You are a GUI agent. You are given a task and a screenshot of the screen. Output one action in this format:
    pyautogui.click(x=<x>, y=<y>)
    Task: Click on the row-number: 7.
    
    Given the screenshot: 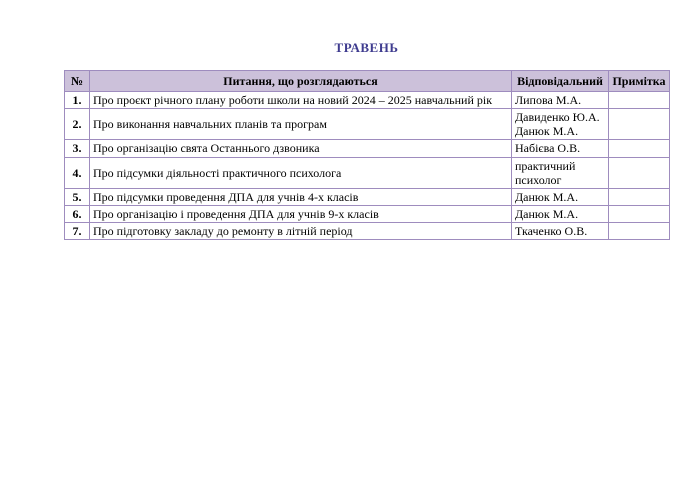 What is the action you would take?
    pyautogui.click(x=77, y=231)
    